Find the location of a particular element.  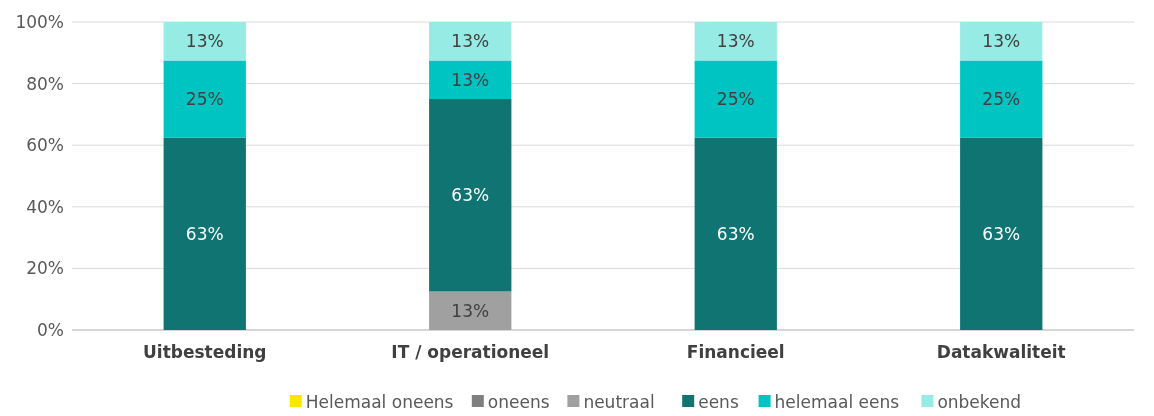

legend-label: onbekend is located at coordinates (979, 402).